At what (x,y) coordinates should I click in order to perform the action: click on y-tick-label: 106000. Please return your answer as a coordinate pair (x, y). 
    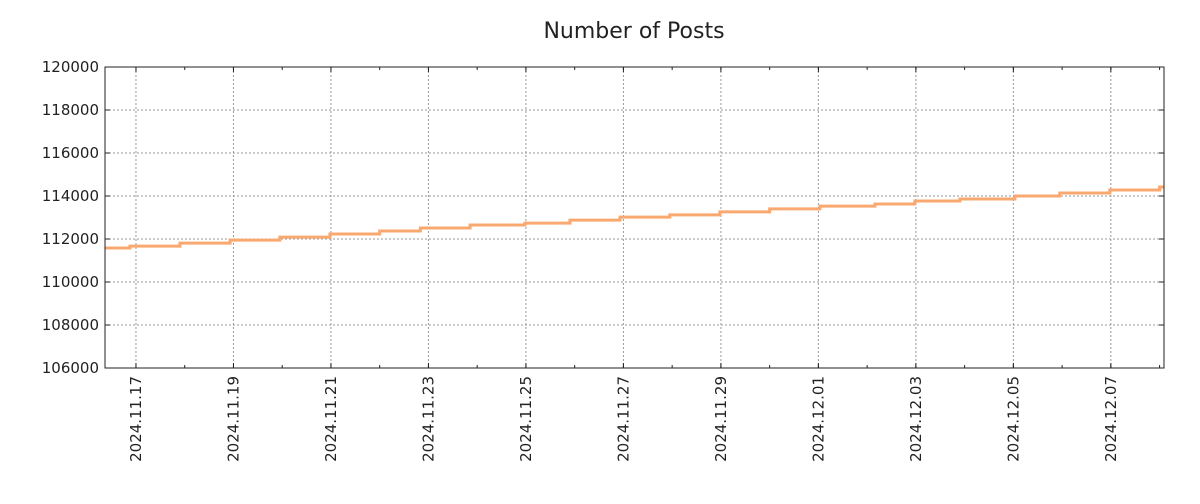
    Looking at the image, I should click on (70, 368).